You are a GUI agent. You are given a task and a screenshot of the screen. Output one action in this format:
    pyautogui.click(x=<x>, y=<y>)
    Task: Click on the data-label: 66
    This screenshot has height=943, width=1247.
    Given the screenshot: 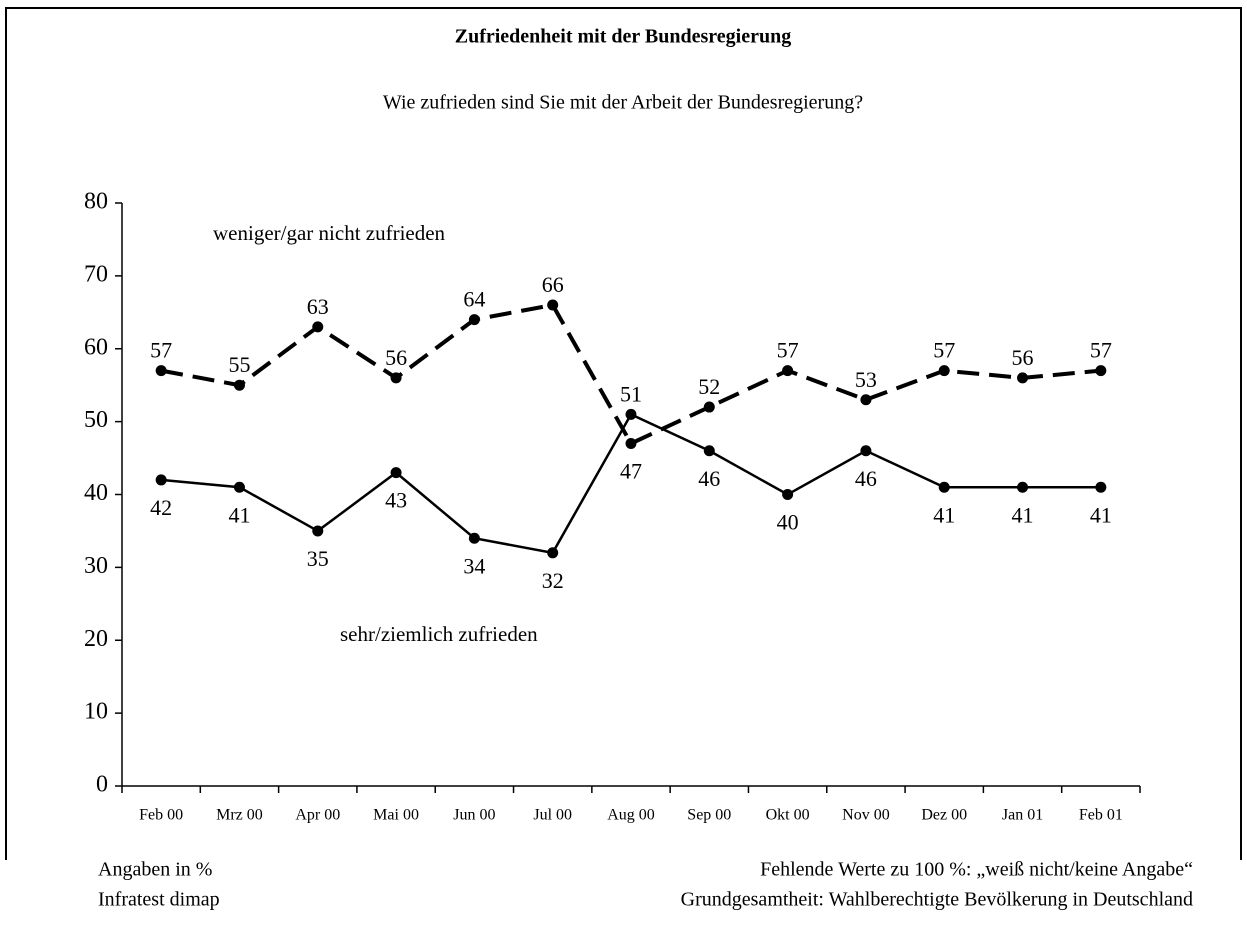 What is the action you would take?
    pyautogui.click(x=553, y=284)
    